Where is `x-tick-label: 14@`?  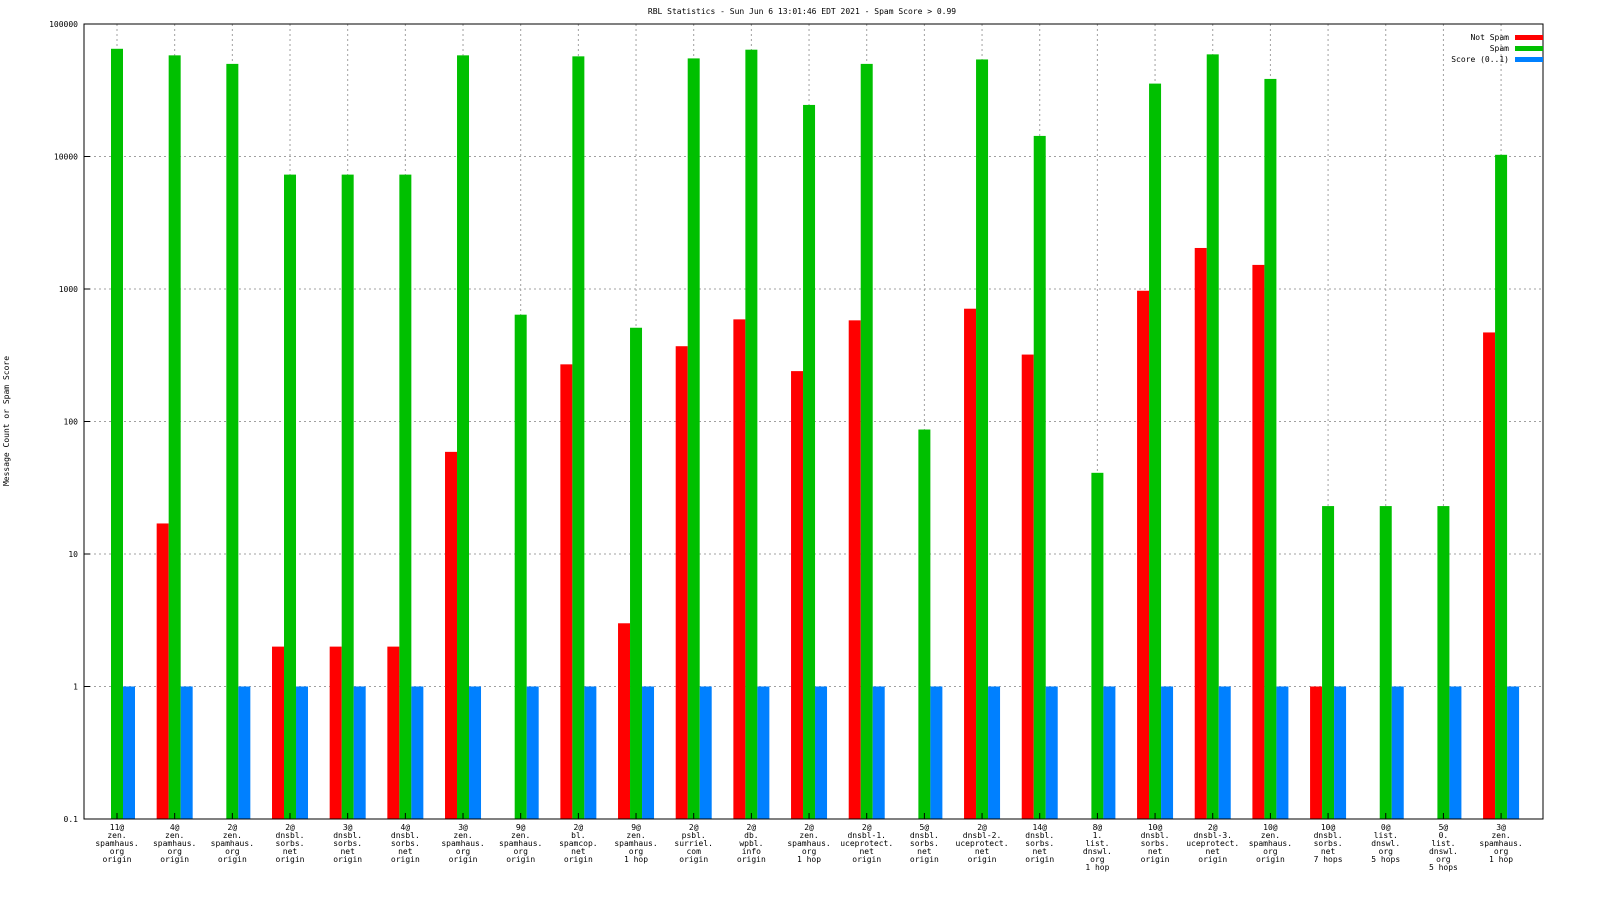 x-tick-label: 14@ is located at coordinates (1039, 827).